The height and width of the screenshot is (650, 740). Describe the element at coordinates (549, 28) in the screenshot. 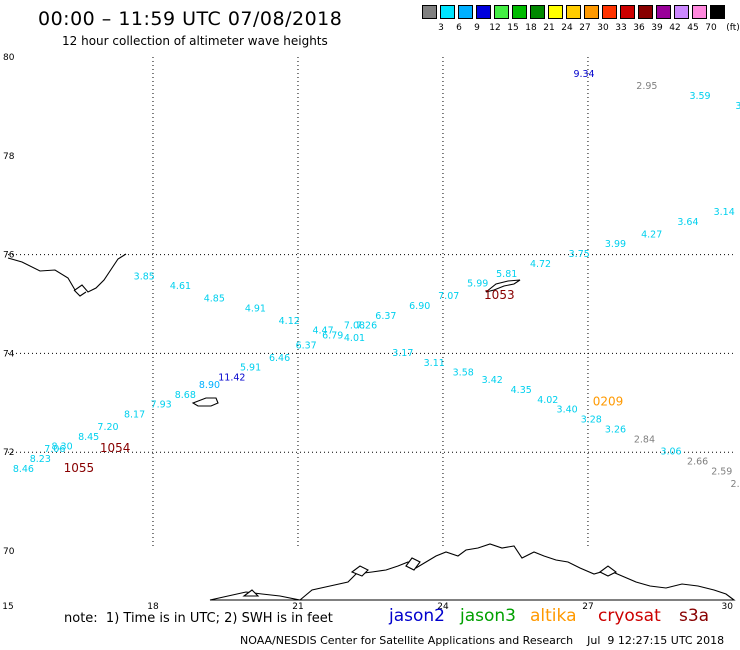

I see `legend-label: 21` at that location.